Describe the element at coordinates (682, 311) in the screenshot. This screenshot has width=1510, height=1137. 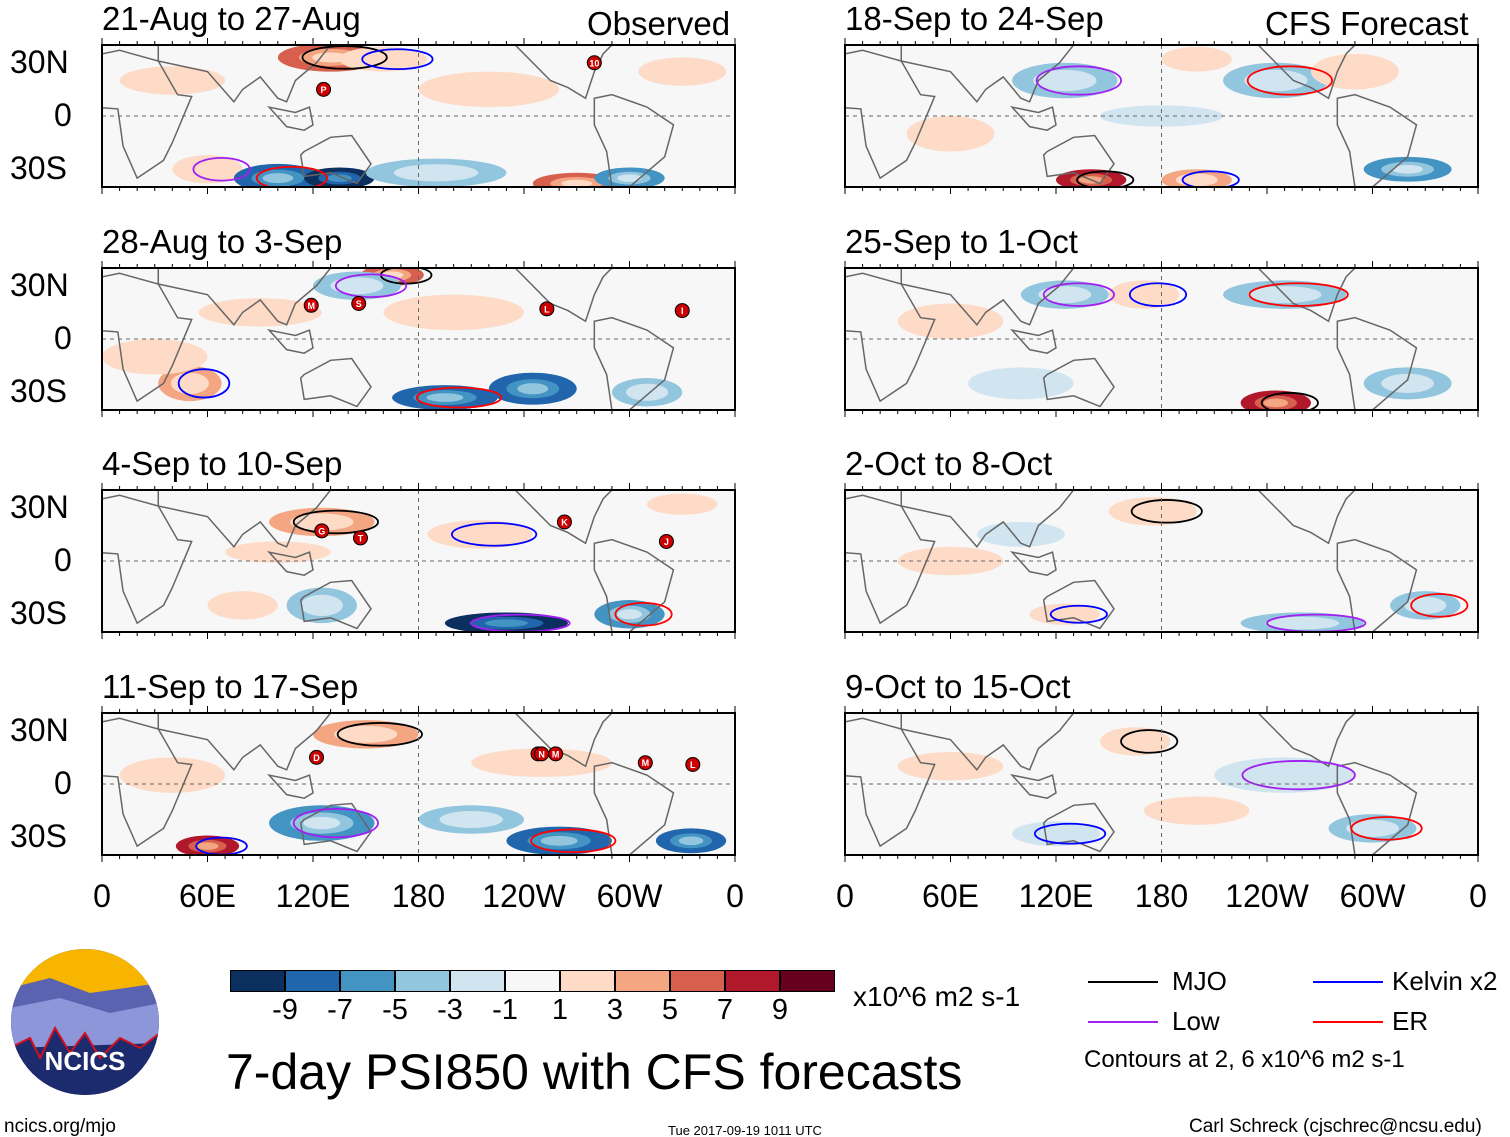
I see `storm-marker: I` at that location.